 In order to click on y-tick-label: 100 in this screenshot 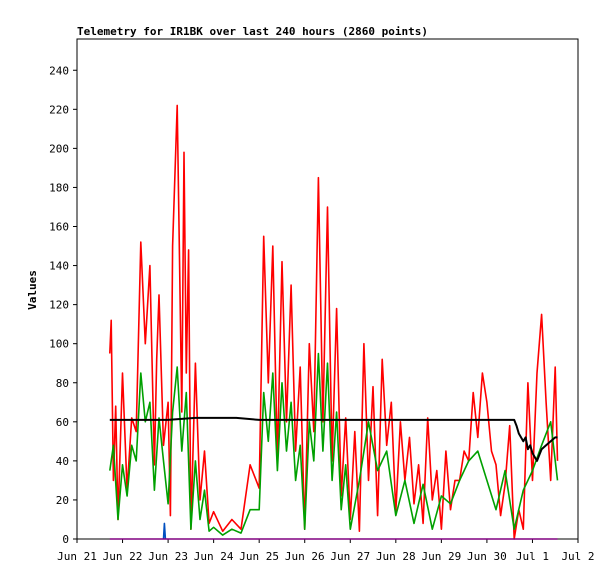, I will do `click(59, 344)`.